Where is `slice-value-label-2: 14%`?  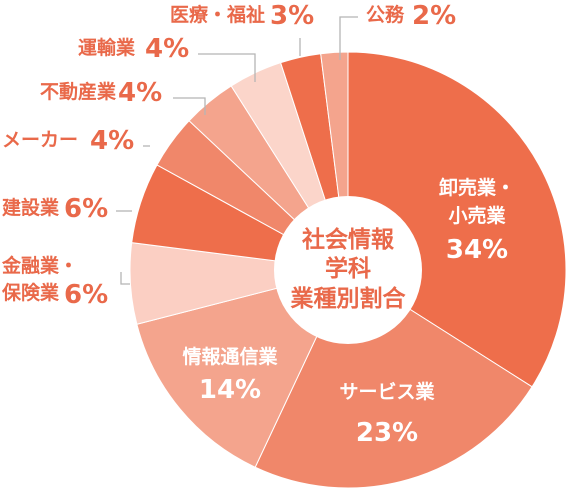 slice-value-label-2: 14% is located at coordinates (230, 390).